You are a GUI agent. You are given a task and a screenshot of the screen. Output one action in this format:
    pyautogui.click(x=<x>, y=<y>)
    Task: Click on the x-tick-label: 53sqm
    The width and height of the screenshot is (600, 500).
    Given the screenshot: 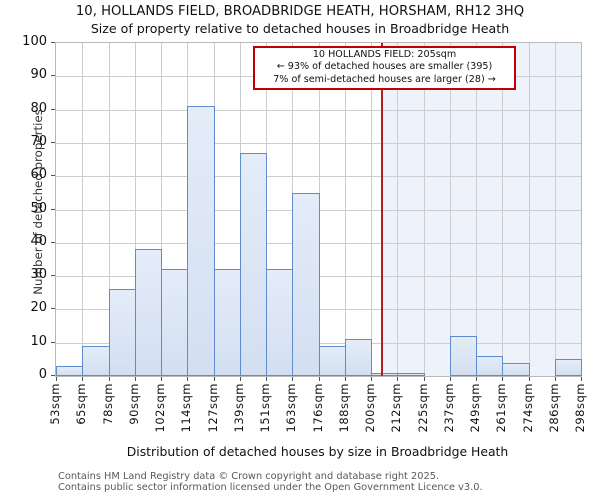 What is the action you would take?
    pyautogui.click(x=55, y=404)
    